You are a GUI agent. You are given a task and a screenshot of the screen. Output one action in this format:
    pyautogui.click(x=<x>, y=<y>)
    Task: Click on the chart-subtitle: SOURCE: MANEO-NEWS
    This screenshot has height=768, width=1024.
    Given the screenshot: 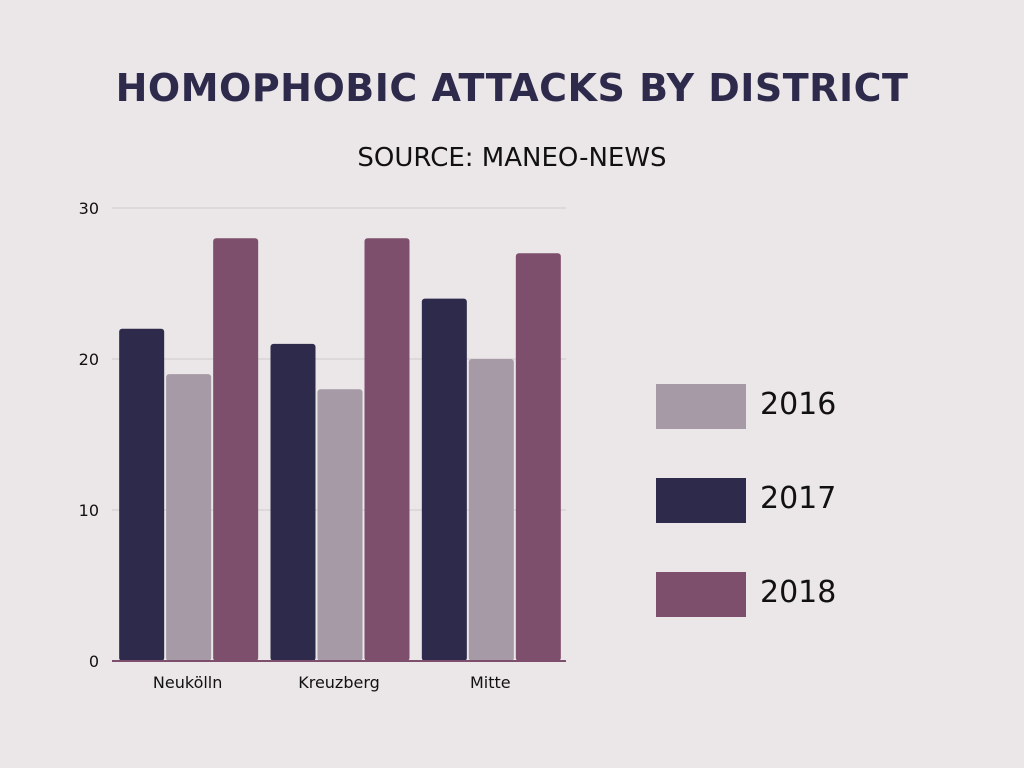 What is the action you would take?
    pyautogui.click(x=512, y=158)
    